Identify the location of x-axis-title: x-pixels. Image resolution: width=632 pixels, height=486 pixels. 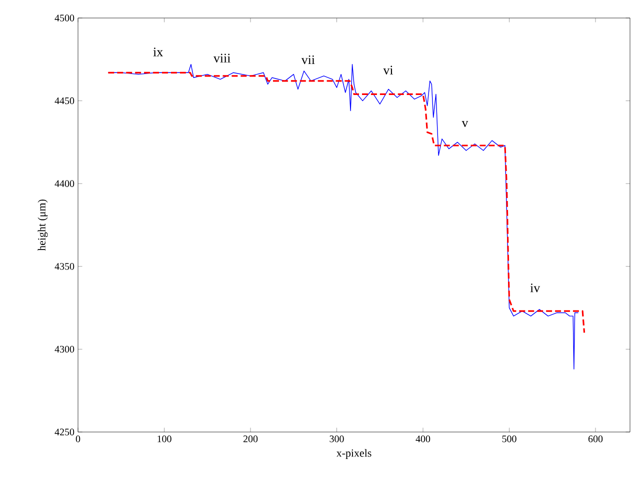
(354, 454).